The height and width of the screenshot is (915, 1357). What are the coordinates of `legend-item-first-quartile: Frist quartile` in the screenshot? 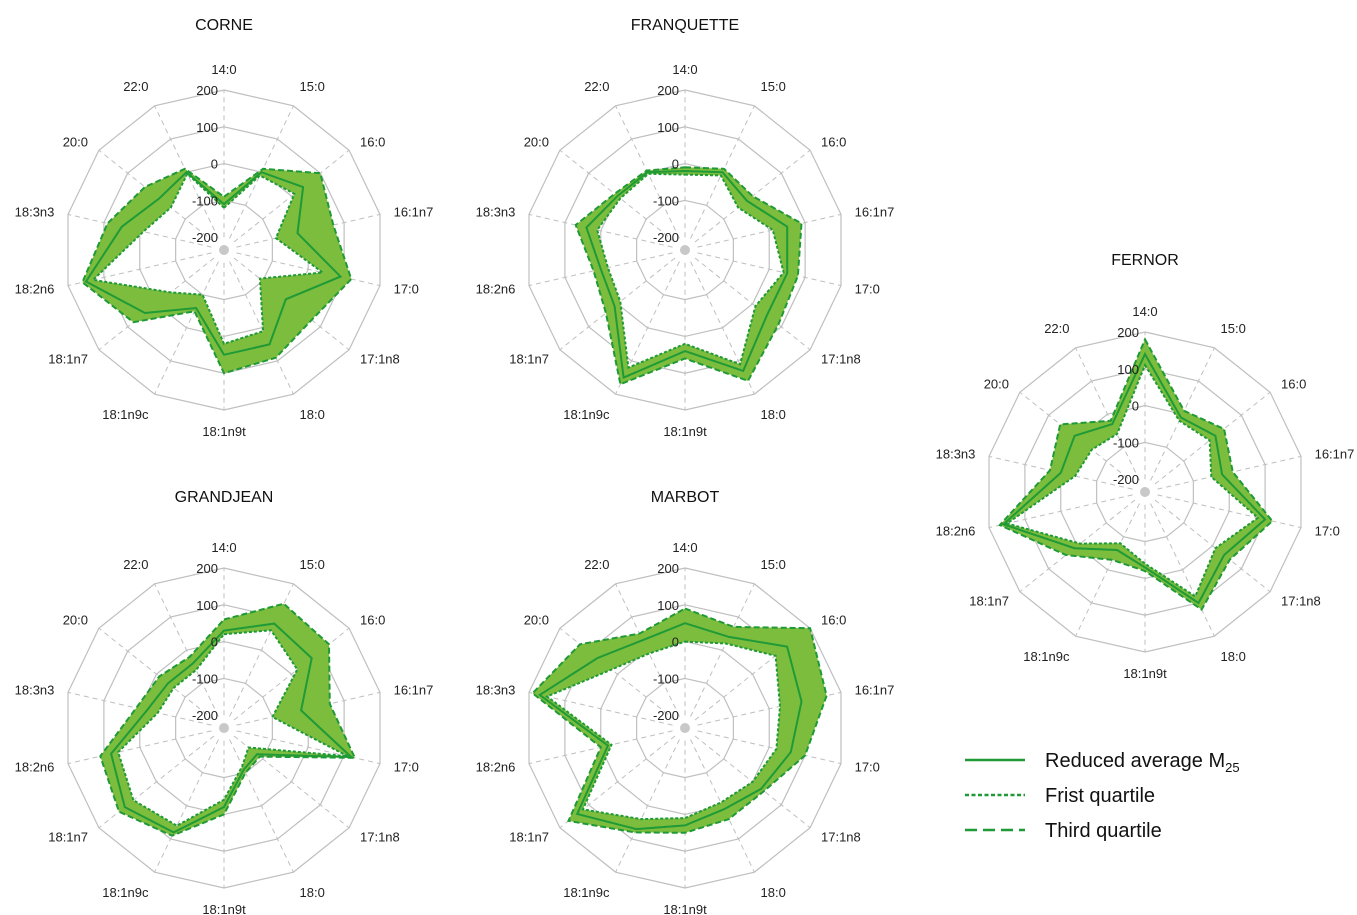 It's located at (1060, 796).